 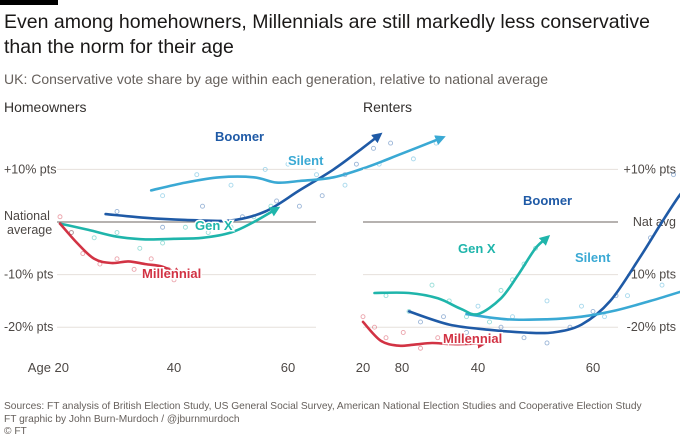 What do you see at coordinates (363, 367) in the screenshot?
I see `x-tick-label: 20` at bounding box center [363, 367].